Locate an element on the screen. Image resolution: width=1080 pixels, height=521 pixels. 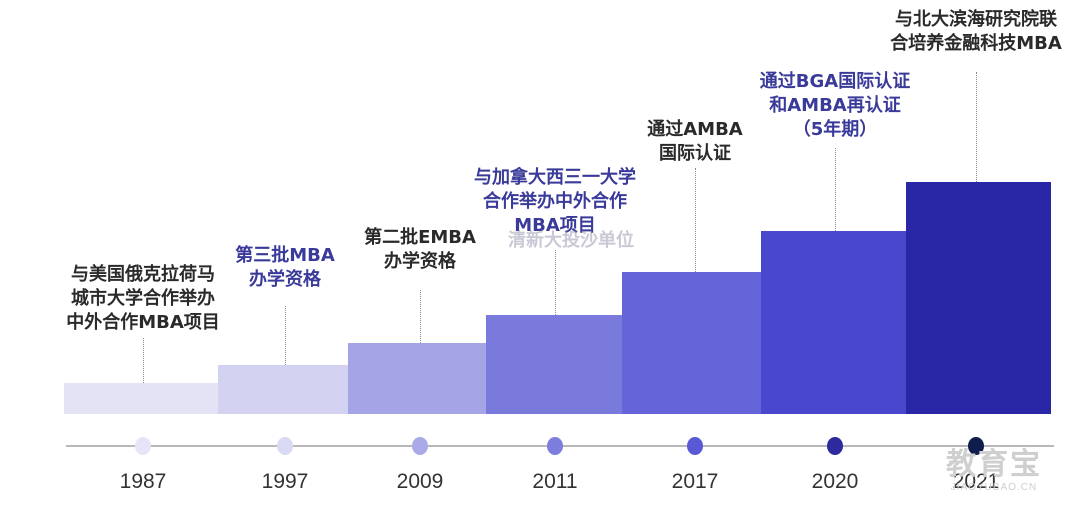
leader-line-2021 is located at coordinates (976, 127).